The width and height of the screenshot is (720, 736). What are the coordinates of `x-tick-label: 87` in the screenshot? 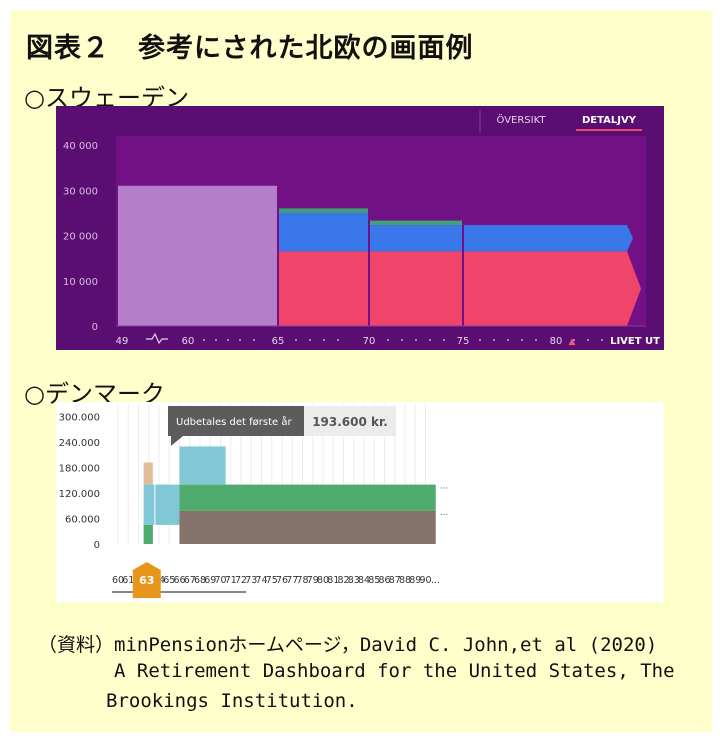 It's located at (395, 580).